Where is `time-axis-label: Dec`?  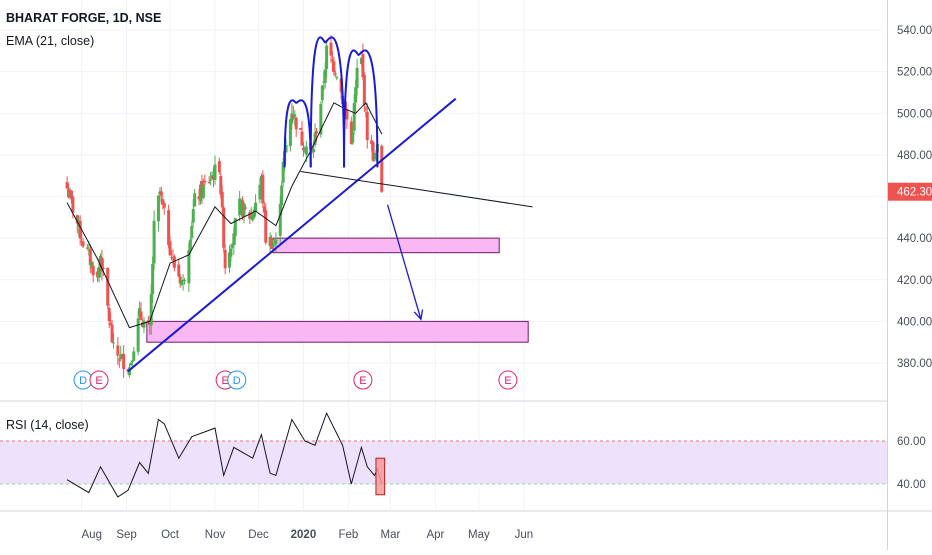
time-axis-label: Dec is located at coordinates (258, 535).